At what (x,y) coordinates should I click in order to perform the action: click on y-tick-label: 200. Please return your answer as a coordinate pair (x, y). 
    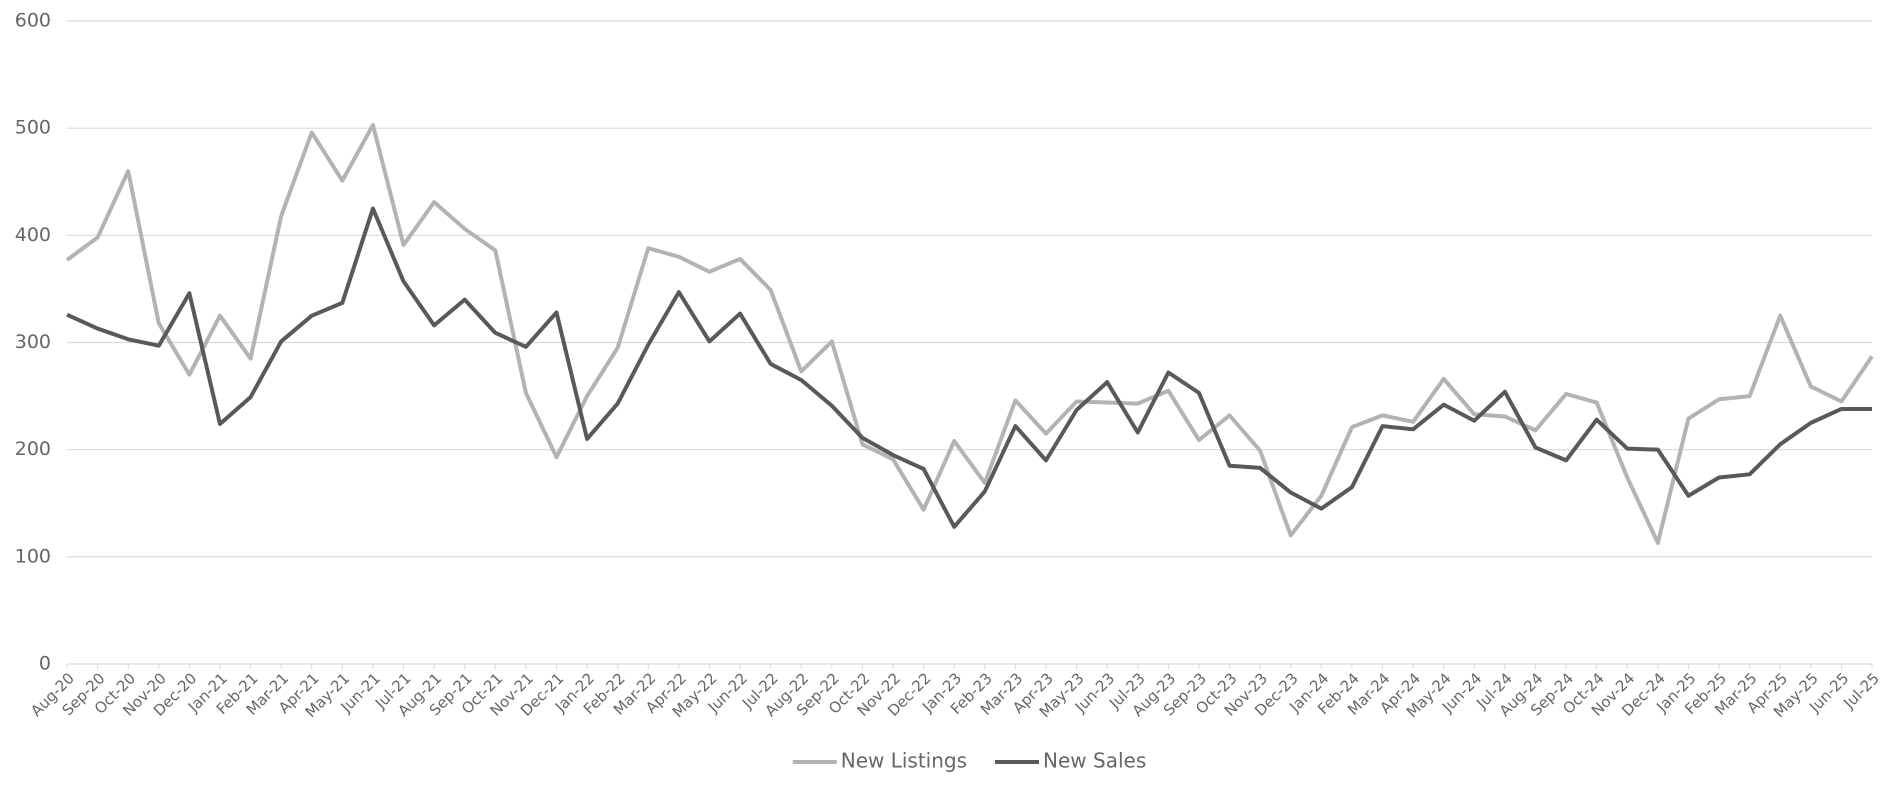
    Looking at the image, I should click on (33, 449).